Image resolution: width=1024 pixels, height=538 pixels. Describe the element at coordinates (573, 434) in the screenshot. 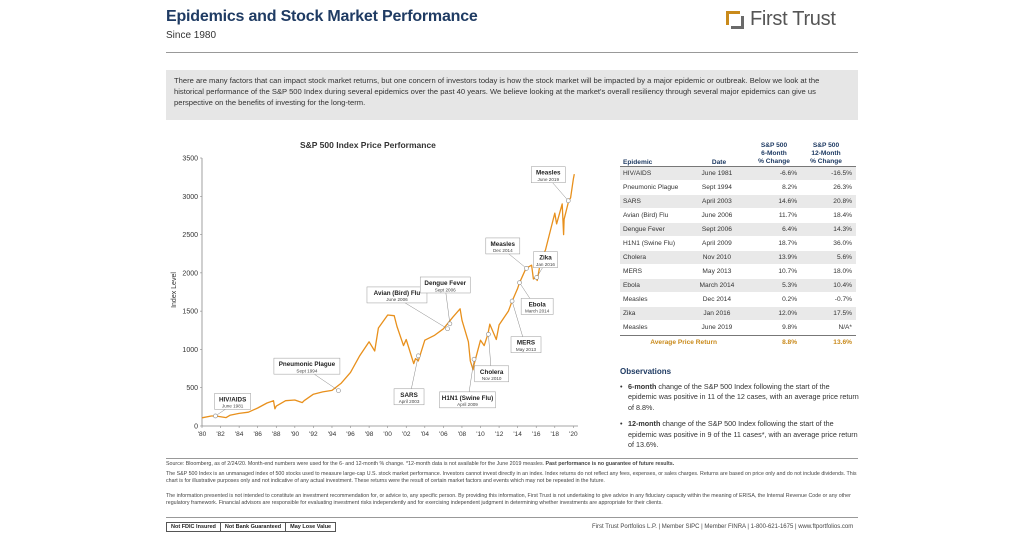

I see `x-tick-label: '20` at that location.